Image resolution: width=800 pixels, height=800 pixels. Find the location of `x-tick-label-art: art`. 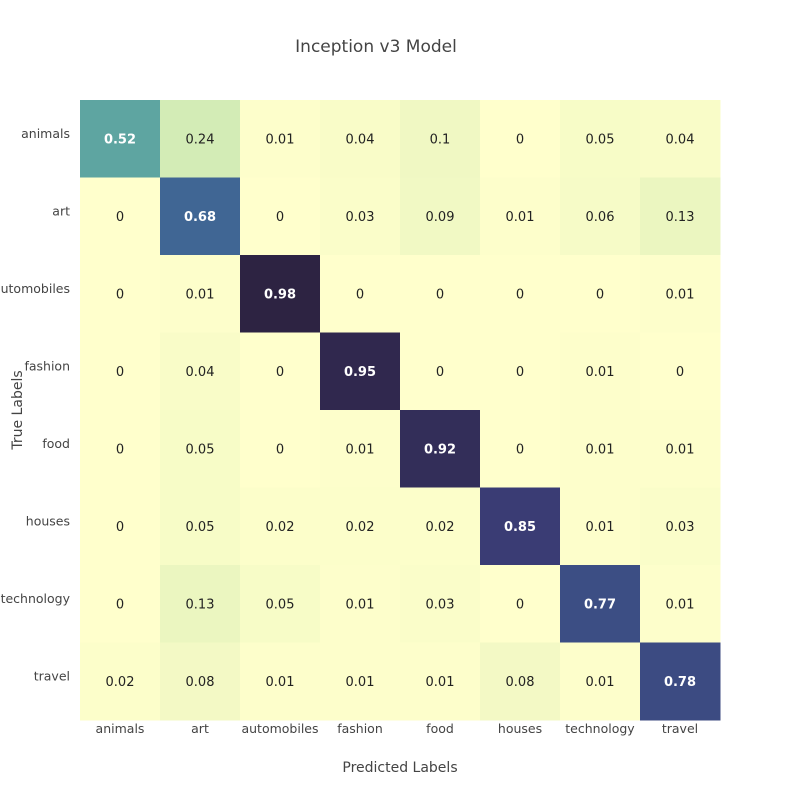

x-tick-label-art: art is located at coordinates (200, 728).